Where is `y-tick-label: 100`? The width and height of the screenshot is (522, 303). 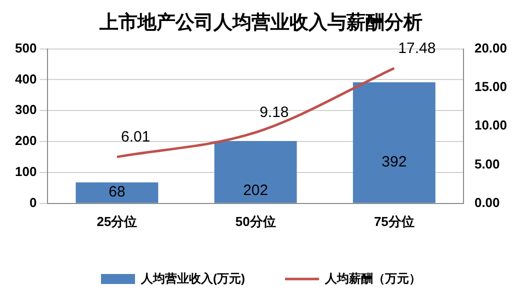 y-tick-label: 100 is located at coordinates (25, 172).